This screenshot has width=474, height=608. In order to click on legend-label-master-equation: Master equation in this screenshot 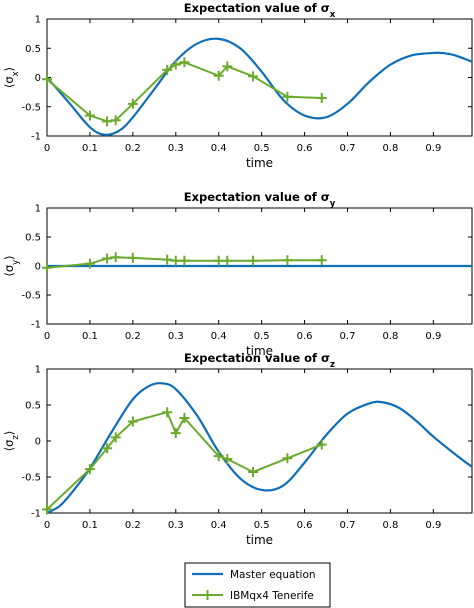, I will do `click(273, 575)`.